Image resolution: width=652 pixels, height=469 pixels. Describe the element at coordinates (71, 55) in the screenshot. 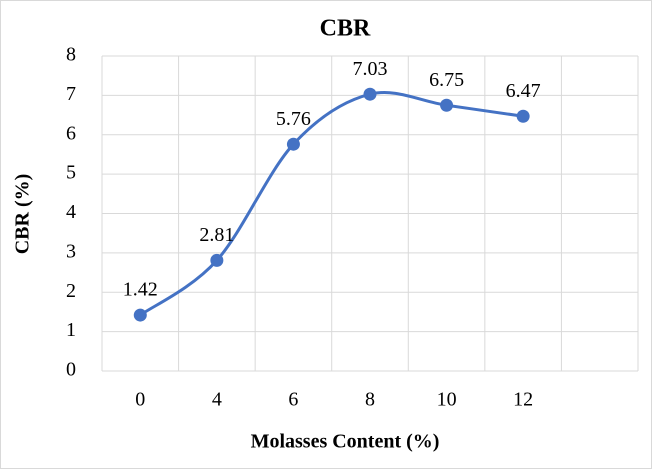

I see `y-tick-label: 8` at that location.